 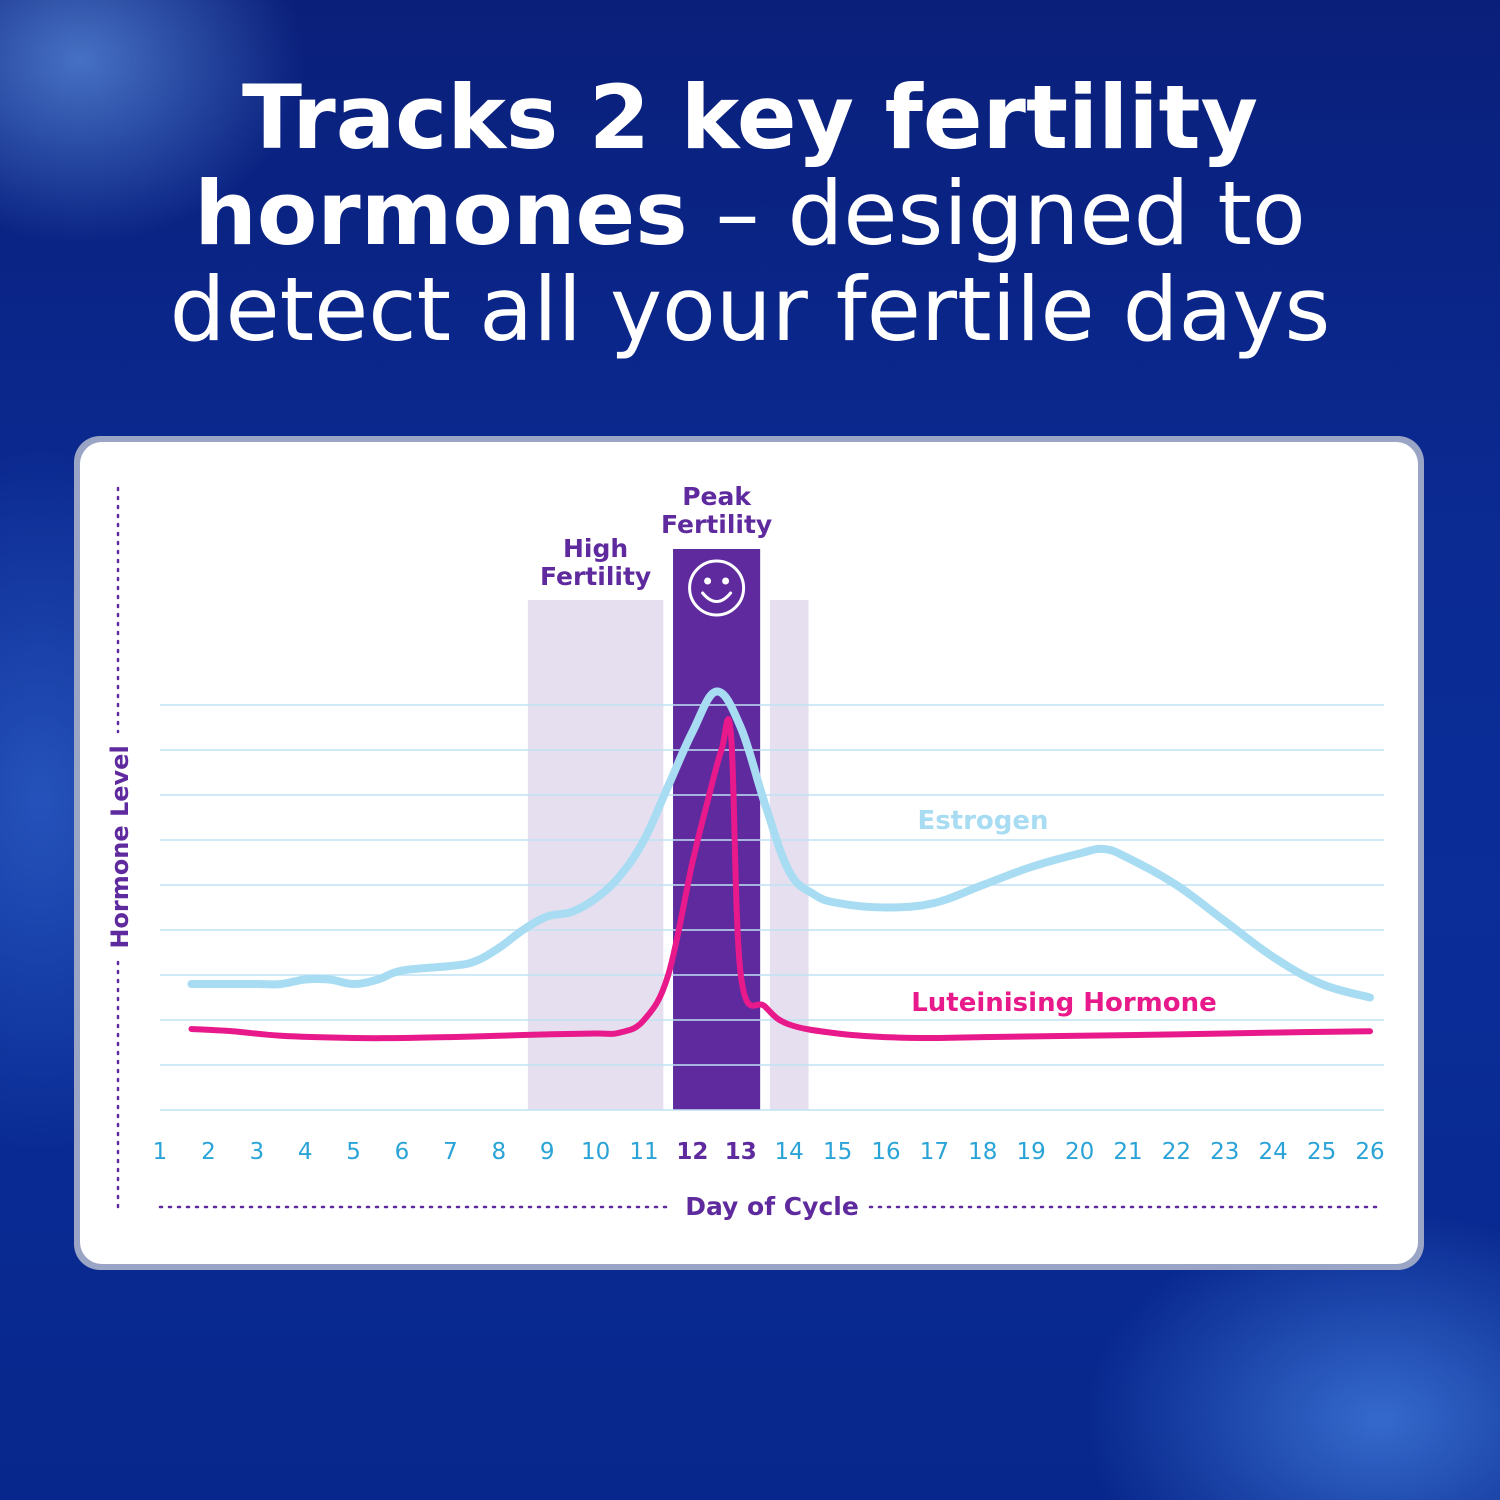 I want to click on x-tick-label: 22, so click(x=1176, y=1152).